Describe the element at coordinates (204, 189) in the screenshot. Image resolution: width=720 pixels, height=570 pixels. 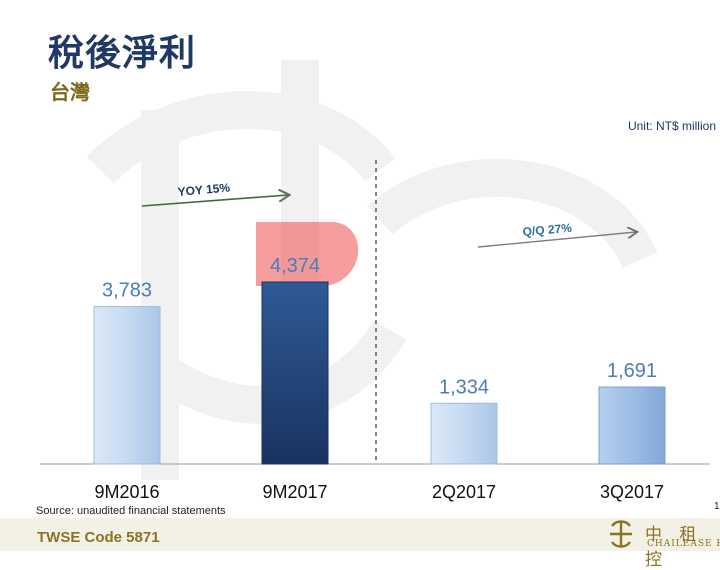
I see `yoy-annotation: YOY 15%` at that location.